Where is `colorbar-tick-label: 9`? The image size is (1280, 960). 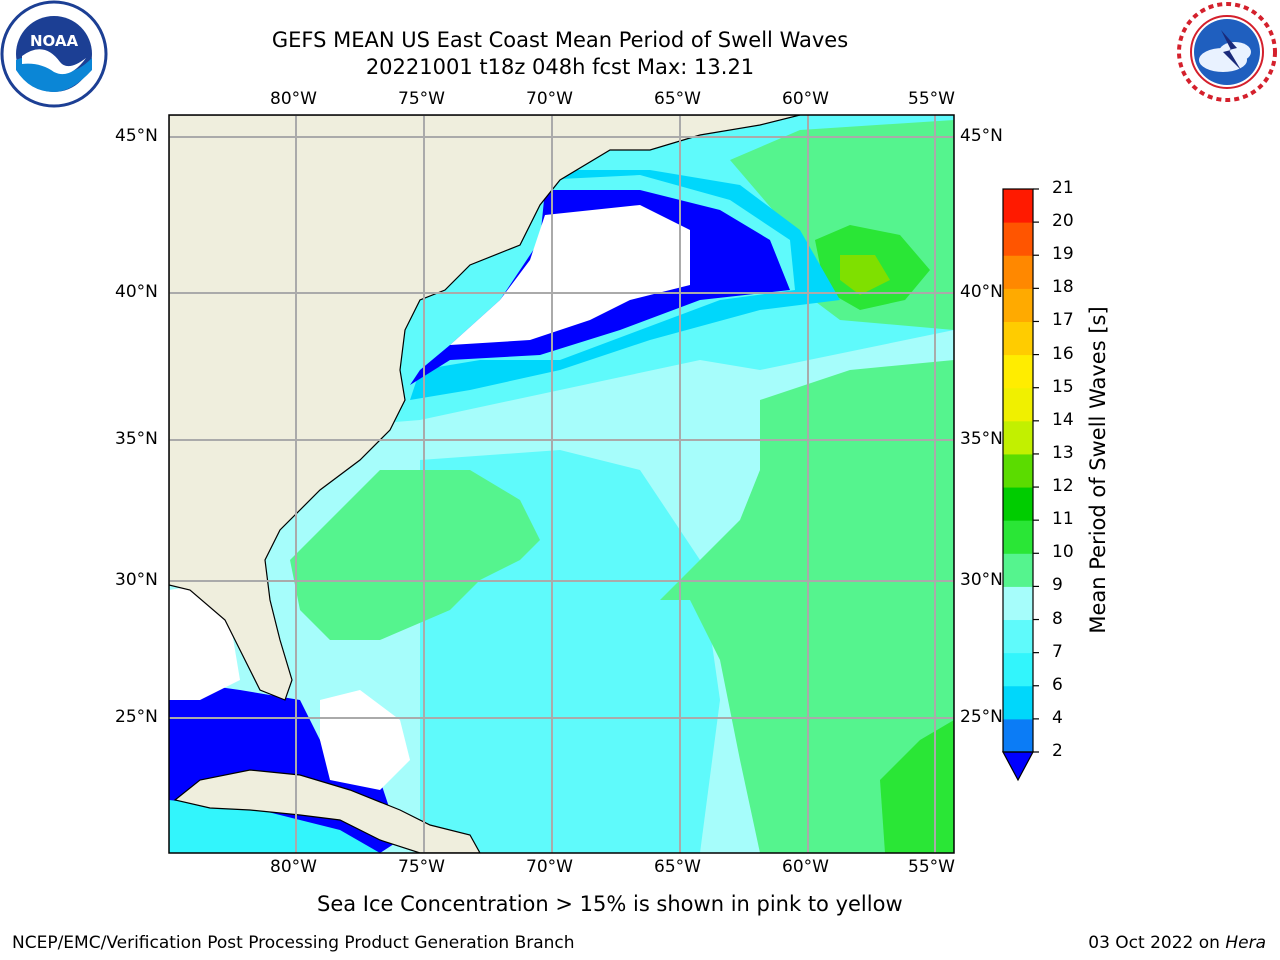 colorbar-tick-label: 9 is located at coordinates (1057, 585).